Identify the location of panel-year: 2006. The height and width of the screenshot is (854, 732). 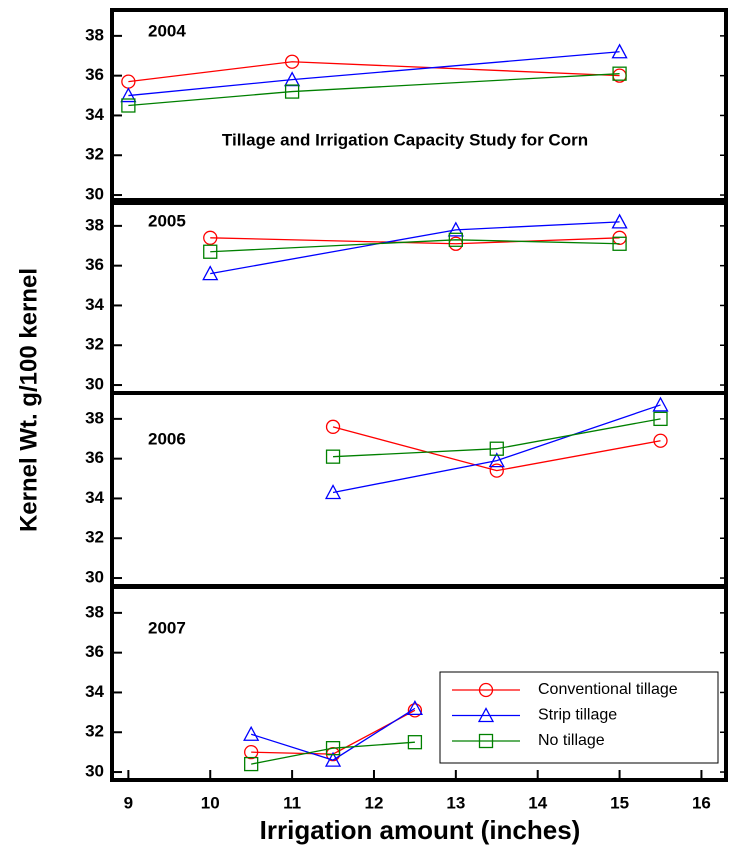
(167, 438).